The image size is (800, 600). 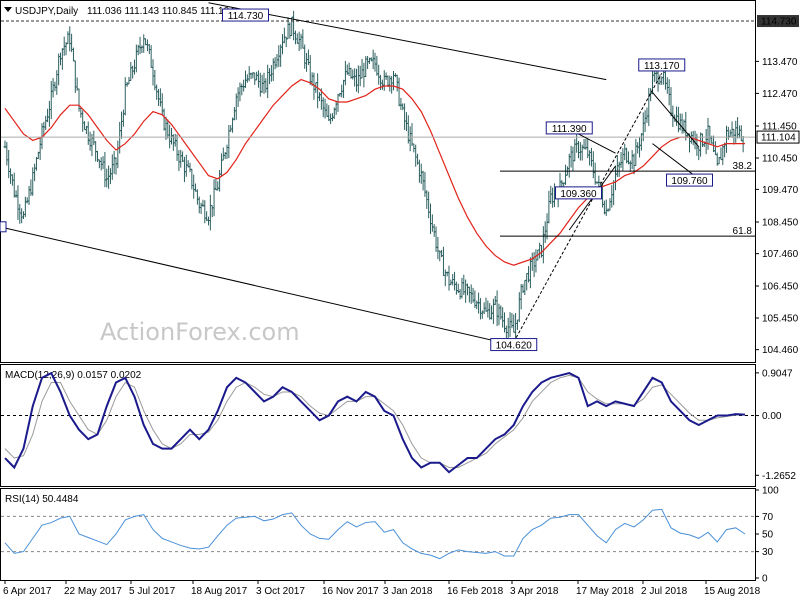 What do you see at coordinates (777, 373) in the screenshot?
I see `macd-y-tick-label: 0.9047` at bounding box center [777, 373].